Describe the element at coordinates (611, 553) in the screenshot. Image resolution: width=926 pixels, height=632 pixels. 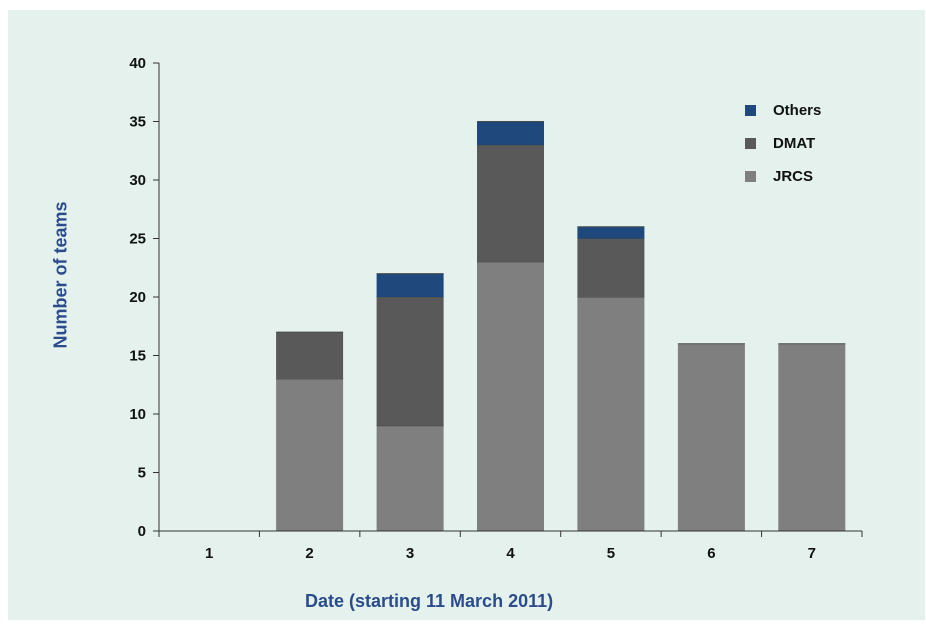
I see `x-tick-label: 5` at that location.